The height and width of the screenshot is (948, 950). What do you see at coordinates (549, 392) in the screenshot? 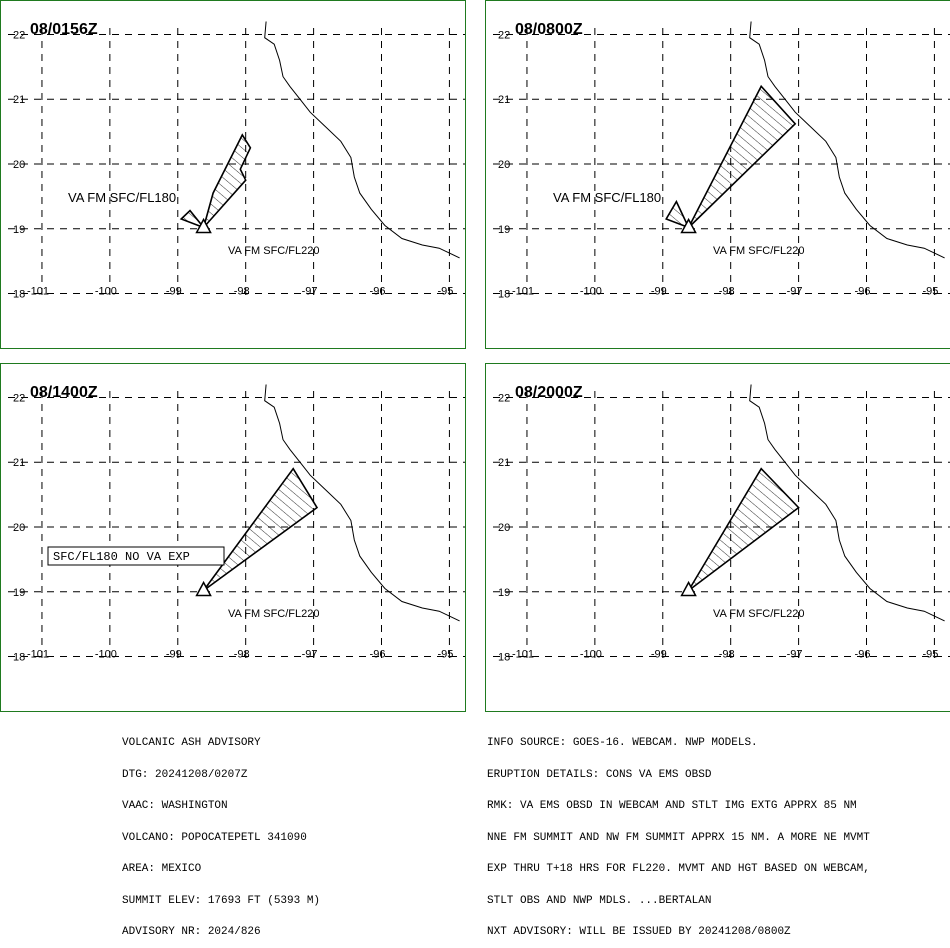
I see `panel-valid-time: 08/2000Z` at bounding box center [549, 392].